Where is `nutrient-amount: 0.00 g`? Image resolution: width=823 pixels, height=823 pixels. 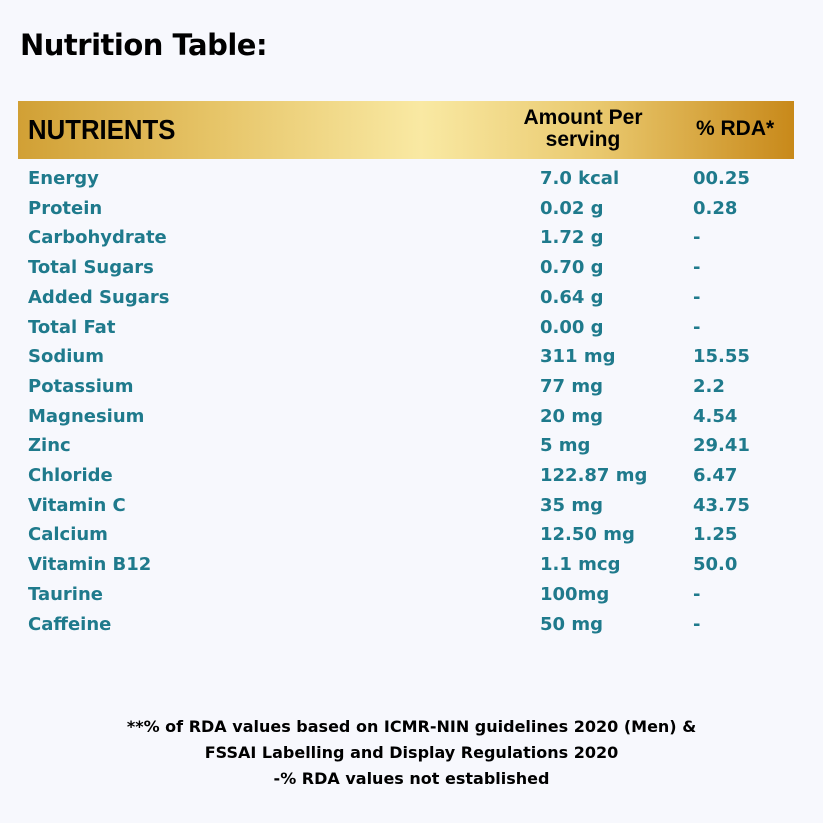
nutrient-amount: 0.00 g is located at coordinates (572, 327).